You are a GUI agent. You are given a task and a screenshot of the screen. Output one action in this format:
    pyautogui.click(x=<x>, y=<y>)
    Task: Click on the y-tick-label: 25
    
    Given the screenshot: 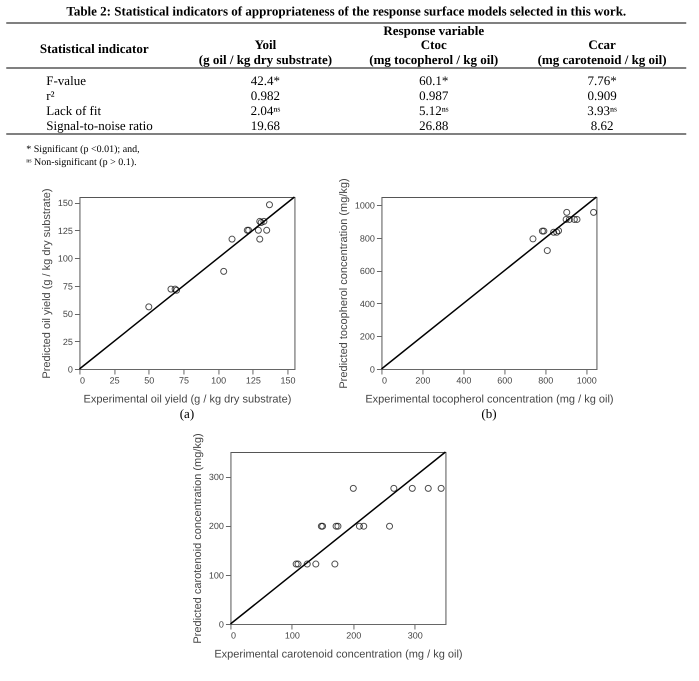 What is the action you would take?
    pyautogui.click(x=67, y=341)
    